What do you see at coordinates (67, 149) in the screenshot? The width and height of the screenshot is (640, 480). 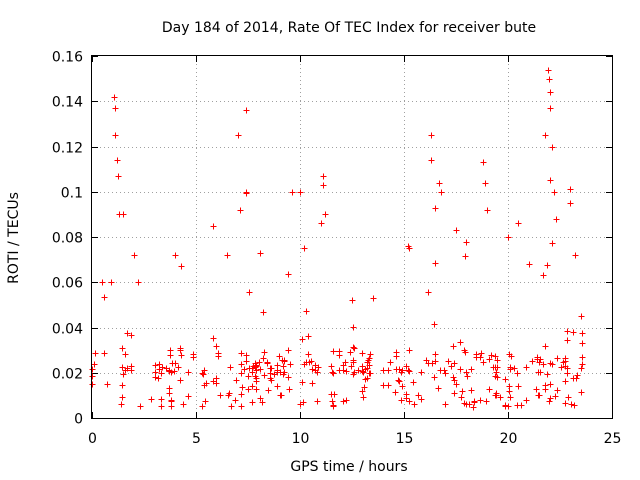 I see `y-tick-label: 0.12` at bounding box center [67, 149].